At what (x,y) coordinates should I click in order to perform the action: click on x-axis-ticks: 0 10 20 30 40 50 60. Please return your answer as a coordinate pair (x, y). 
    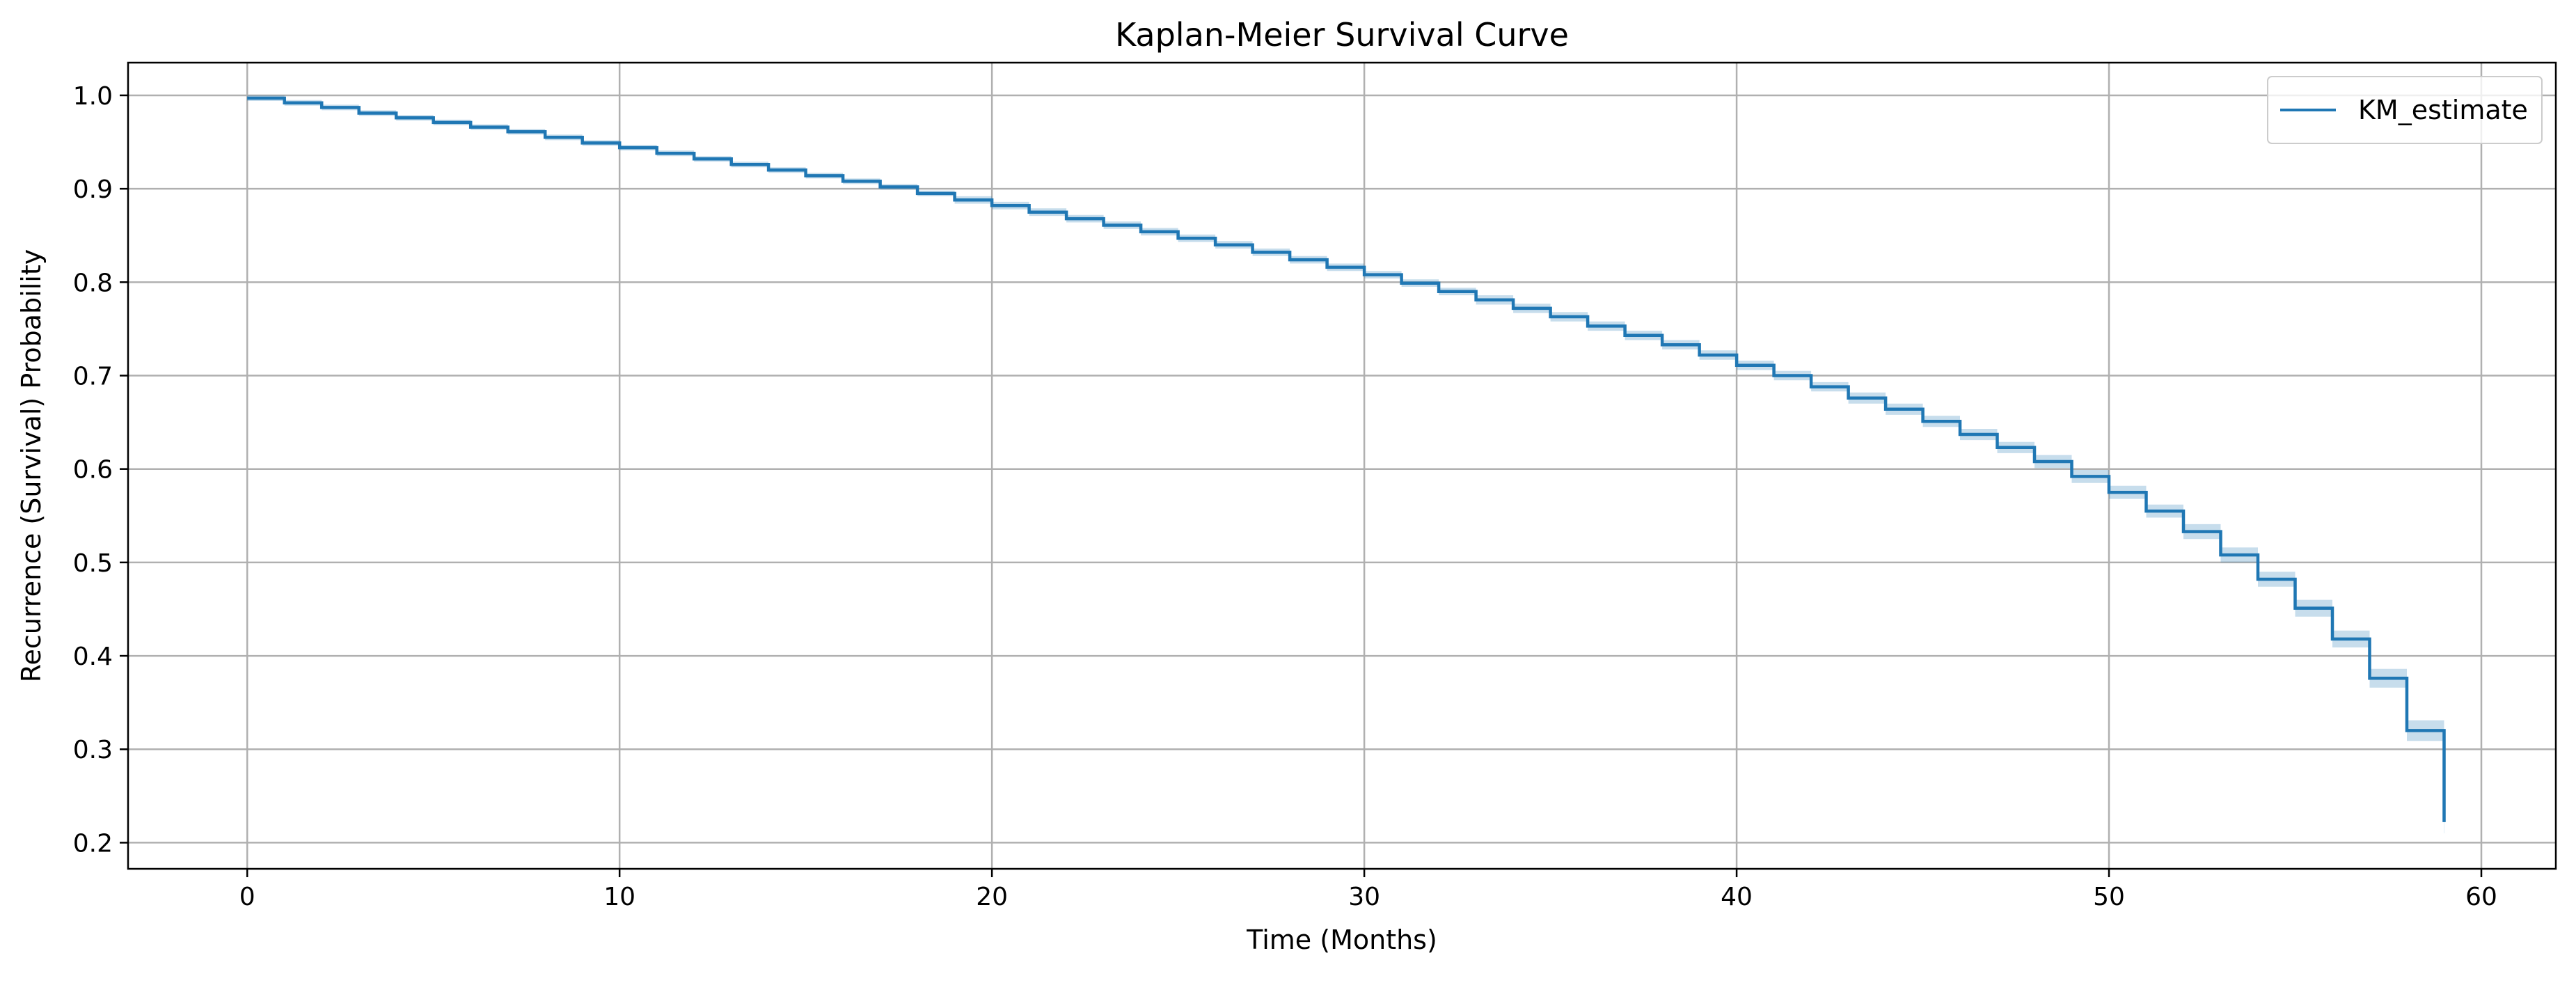
    Looking at the image, I should click on (1368, 890).